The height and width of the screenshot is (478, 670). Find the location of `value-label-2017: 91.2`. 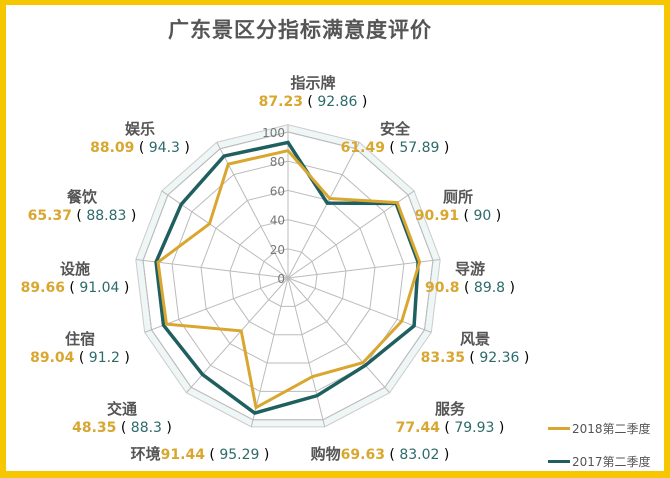

value-label-2017: 91.2 is located at coordinates (104, 358).